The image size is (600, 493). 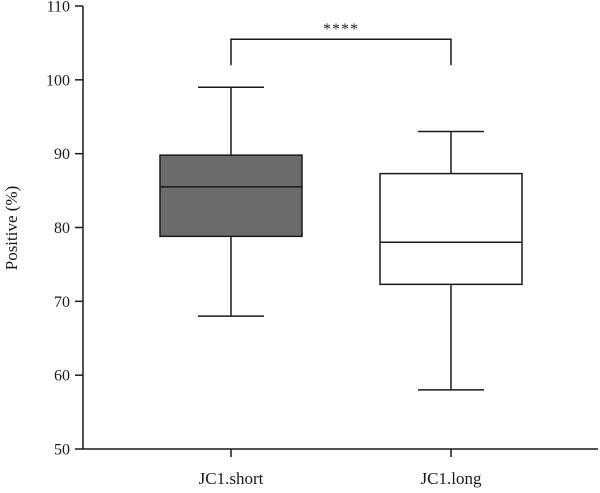 I want to click on significance-stars: ****, so click(x=341, y=29).